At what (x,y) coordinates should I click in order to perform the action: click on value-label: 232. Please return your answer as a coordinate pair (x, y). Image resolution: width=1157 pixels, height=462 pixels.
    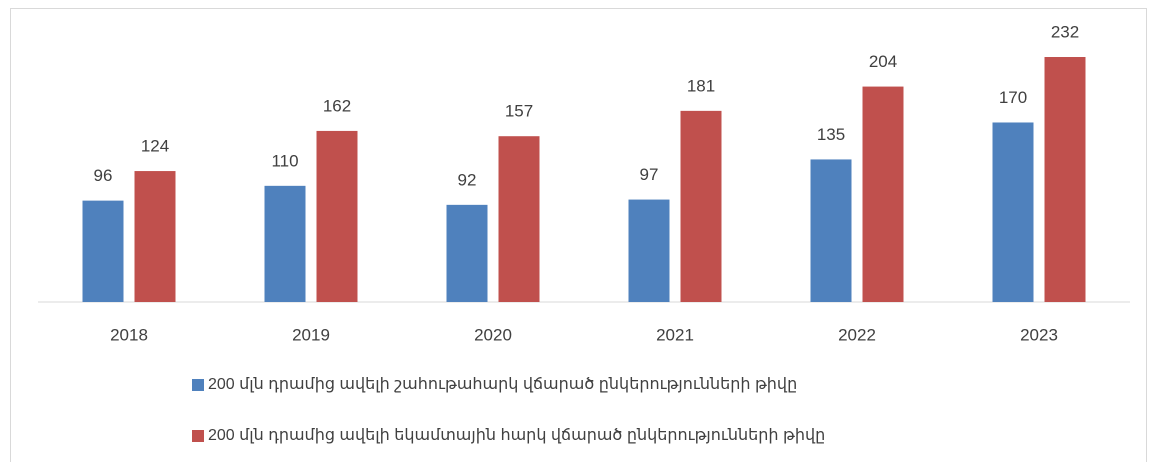
    Looking at the image, I should click on (1065, 31).